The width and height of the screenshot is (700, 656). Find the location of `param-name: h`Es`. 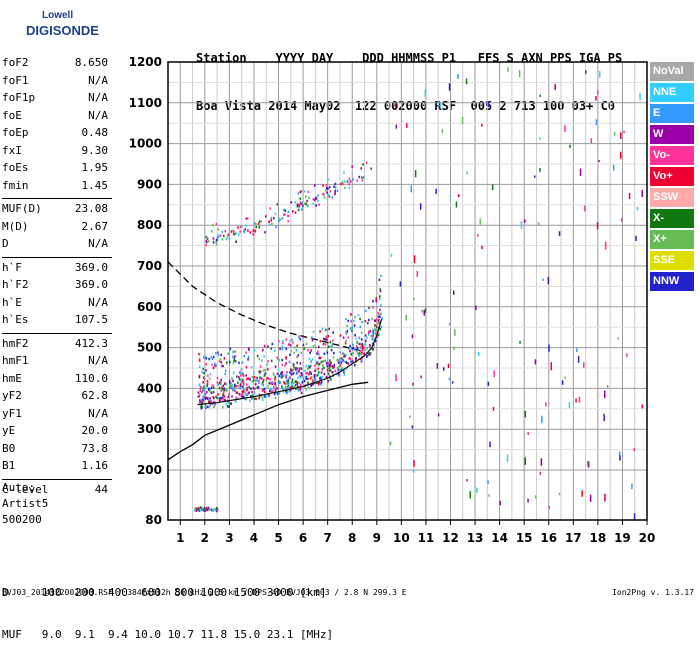

param-name: h`Es is located at coordinates (15, 319).